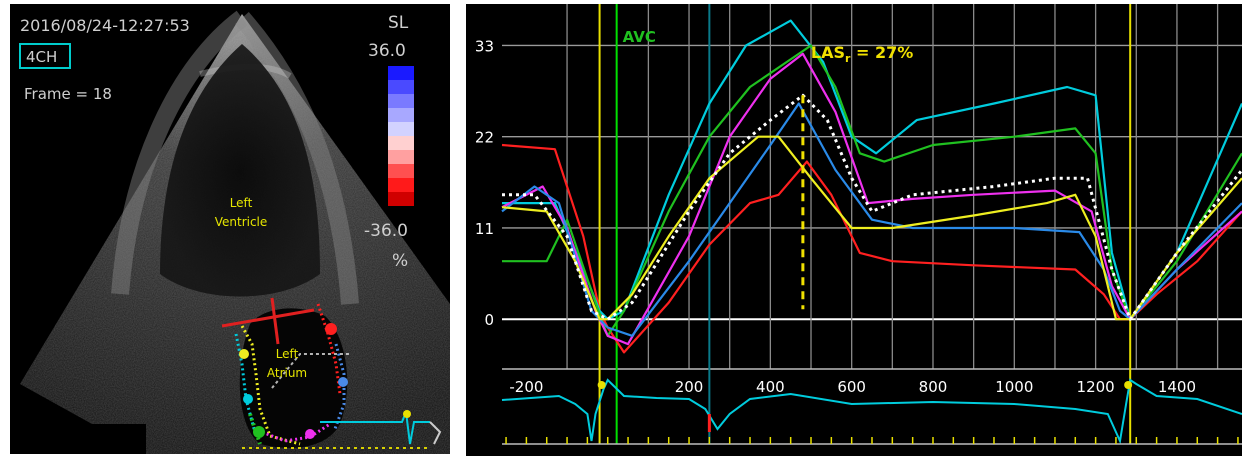 The width and height of the screenshot is (1248, 460). I want to click on scale-max: 36.0, so click(387, 51).